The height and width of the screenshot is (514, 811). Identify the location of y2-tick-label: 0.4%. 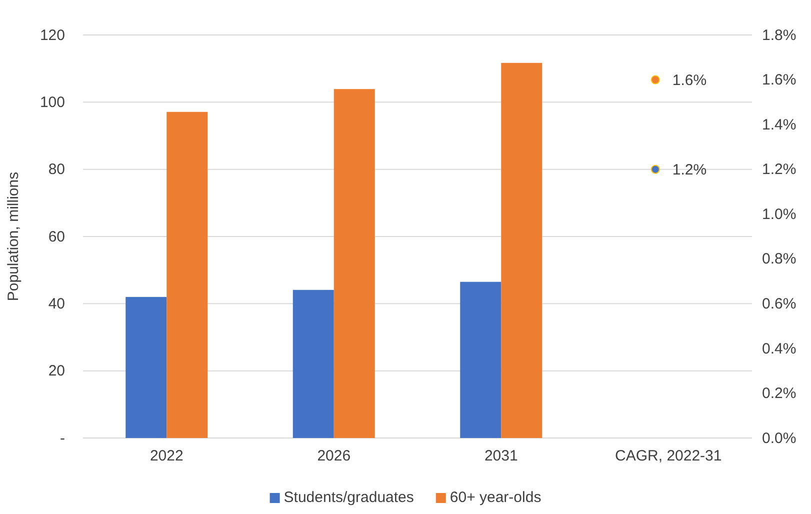
(779, 349).